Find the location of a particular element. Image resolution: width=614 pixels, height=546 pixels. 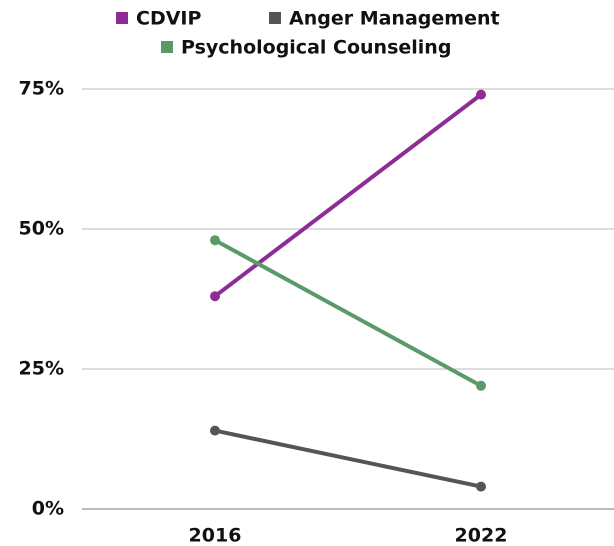

legend-label: Psychological Counseling is located at coordinates (316, 48).